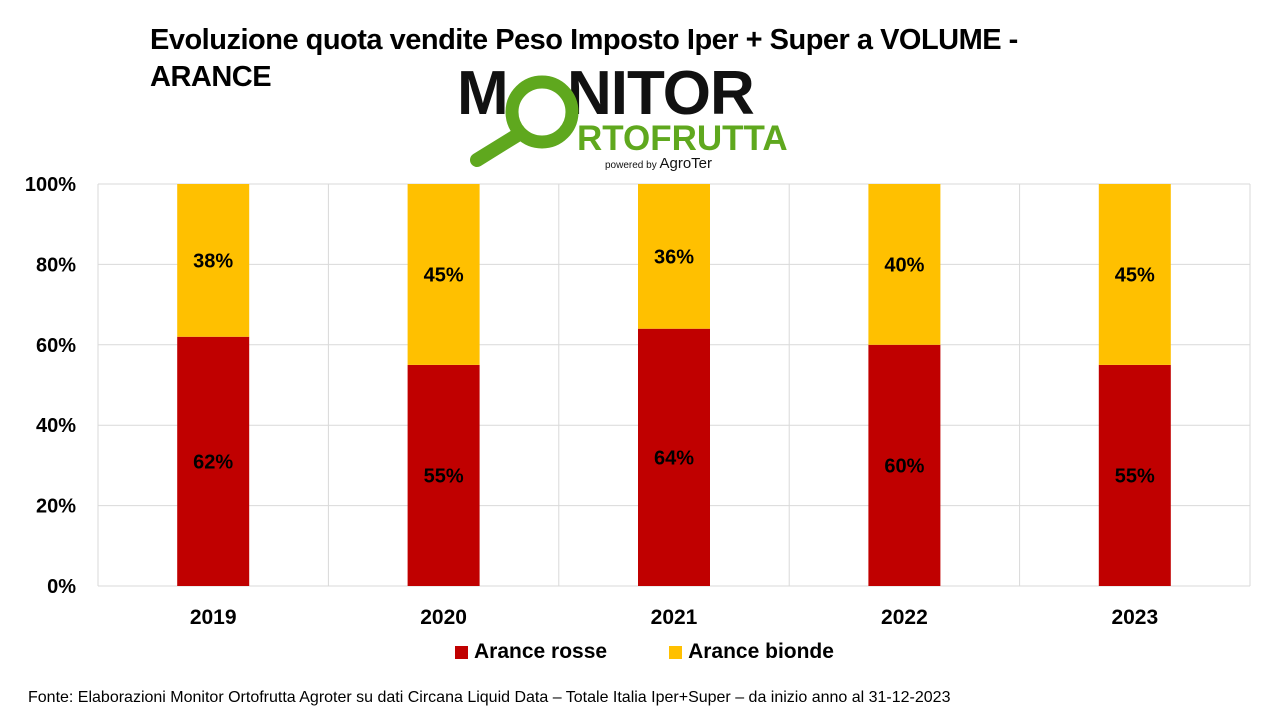  What do you see at coordinates (443, 617) in the screenshot?
I see `x-tick-label: 2020` at bounding box center [443, 617].